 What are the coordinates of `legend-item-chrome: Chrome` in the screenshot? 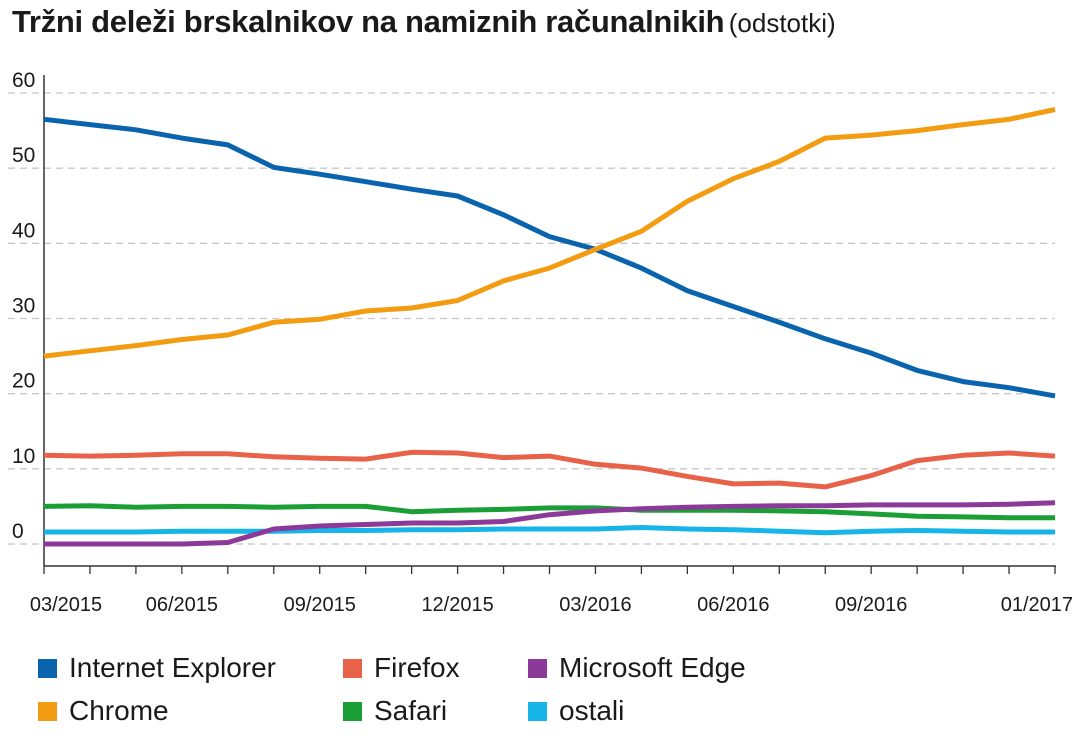 It's located at (103, 711).